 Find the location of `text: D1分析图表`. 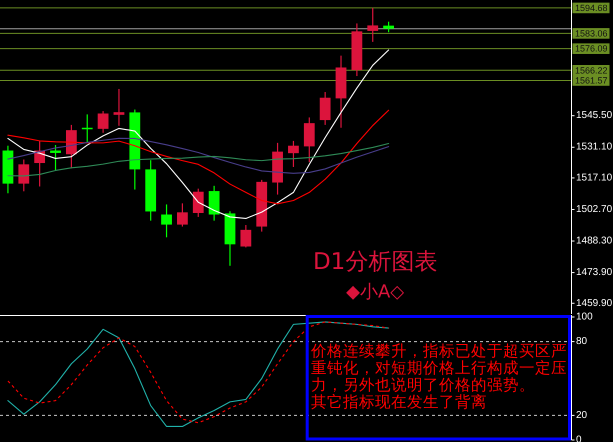

text: D1分析图表 is located at coordinates (375, 262).